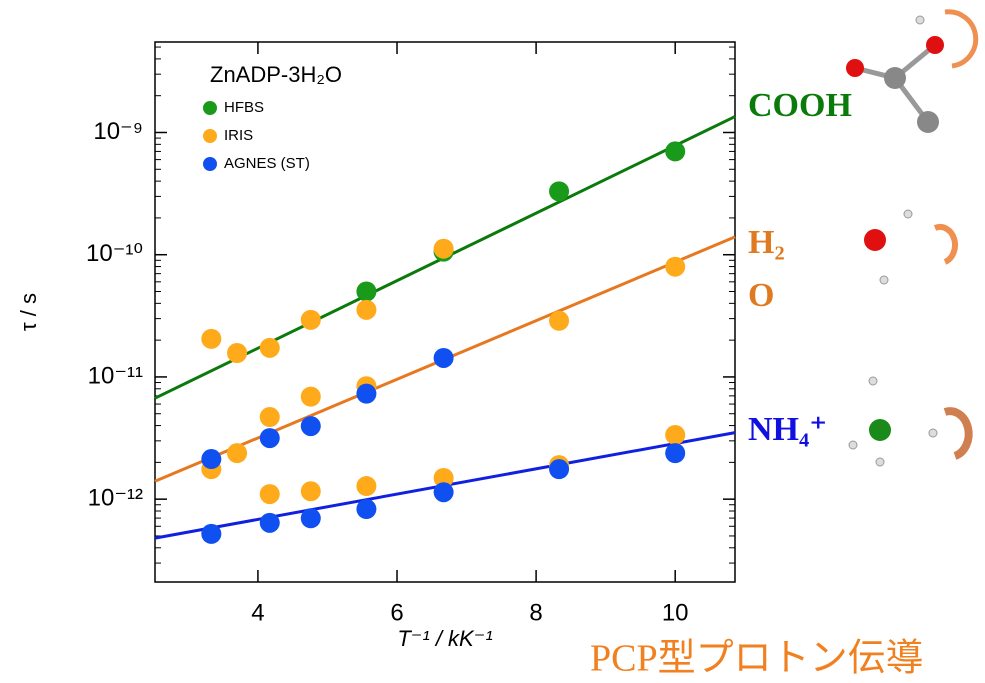 The height and width of the screenshot is (683, 985). I want to click on legend-label: AGNES (ST), so click(267, 163).